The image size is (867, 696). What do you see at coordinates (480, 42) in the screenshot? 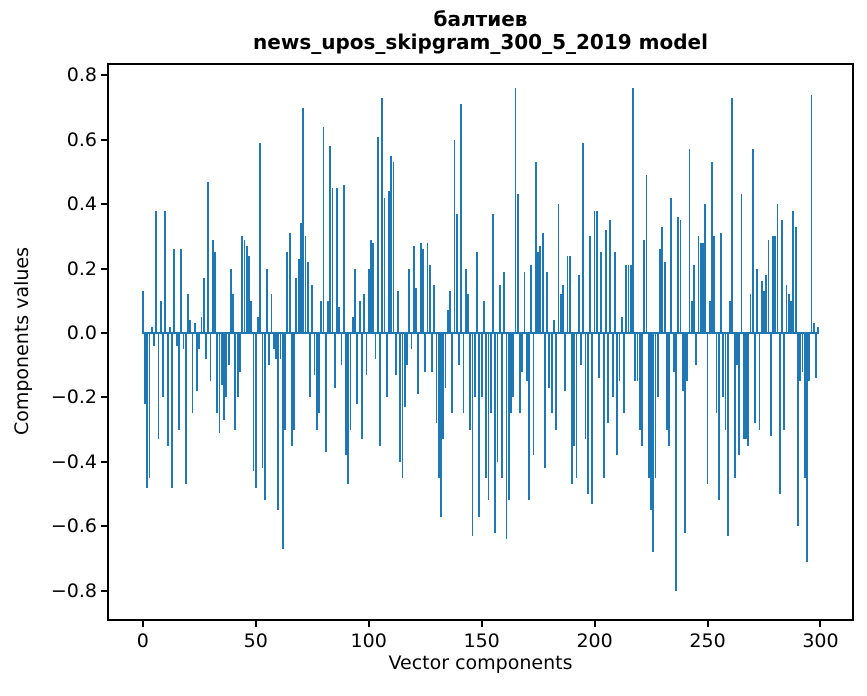
I see `chart-subtitle: news_upos_skipgram_300_5_2019 model` at bounding box center [480, 42].